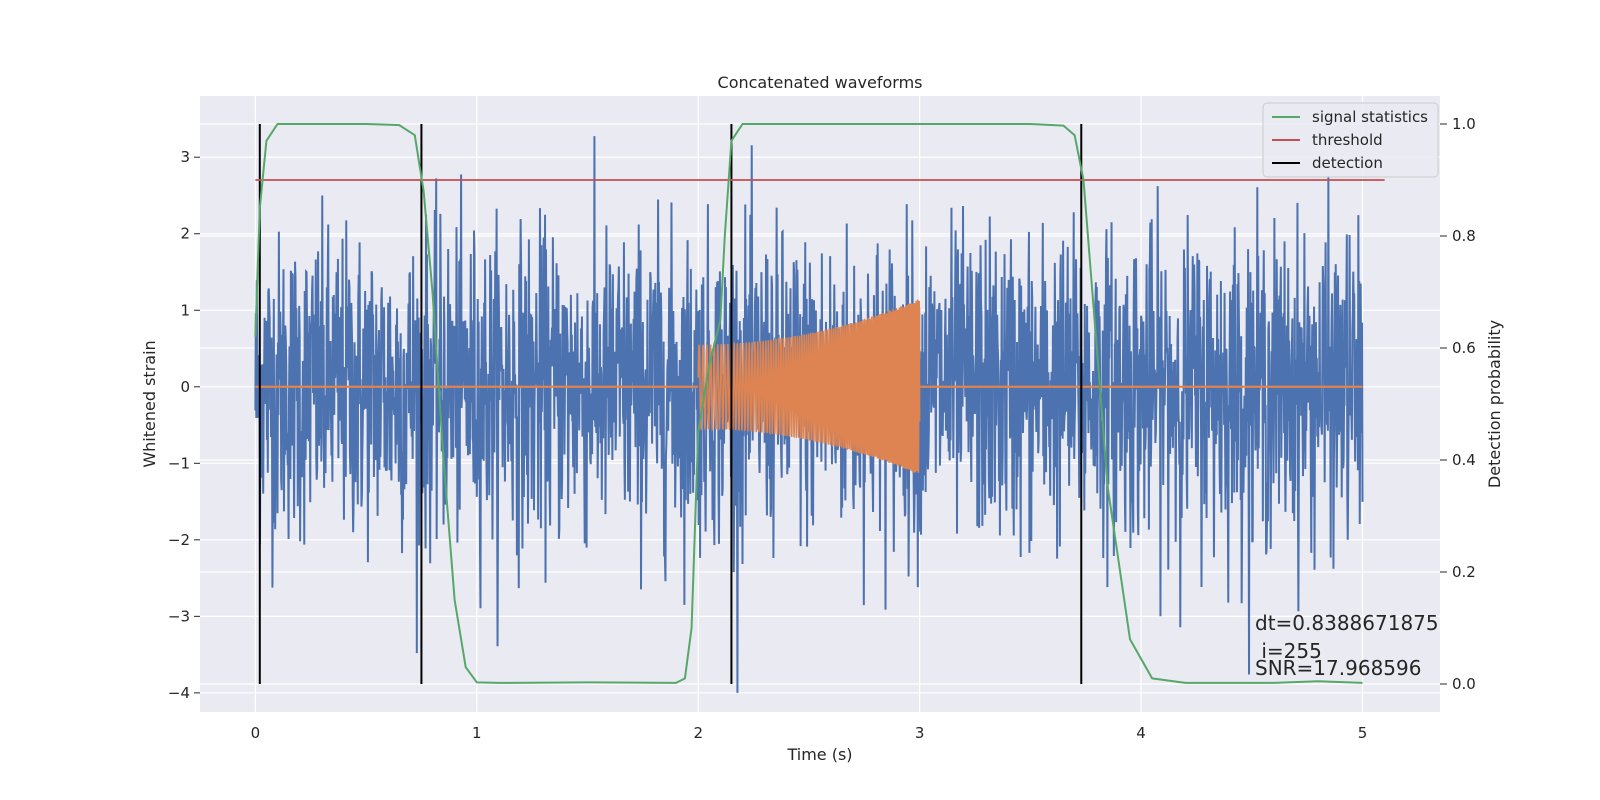 The width and height of the screenshot is (1600, 800). I want to click on chirp-series-line, so click(809, 386).